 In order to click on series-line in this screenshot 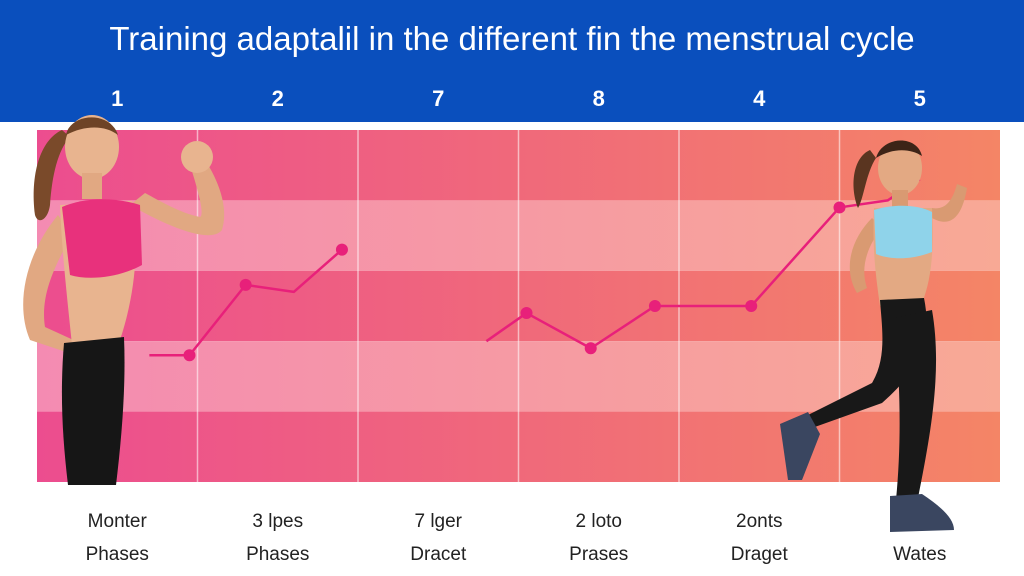, I will do `click(703, 264)`.